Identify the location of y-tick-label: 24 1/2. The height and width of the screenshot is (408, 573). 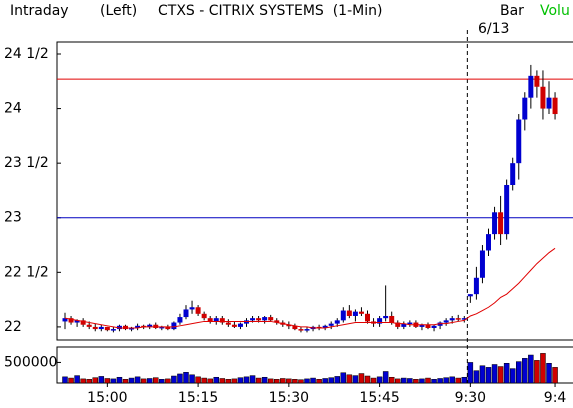
(26, 54).